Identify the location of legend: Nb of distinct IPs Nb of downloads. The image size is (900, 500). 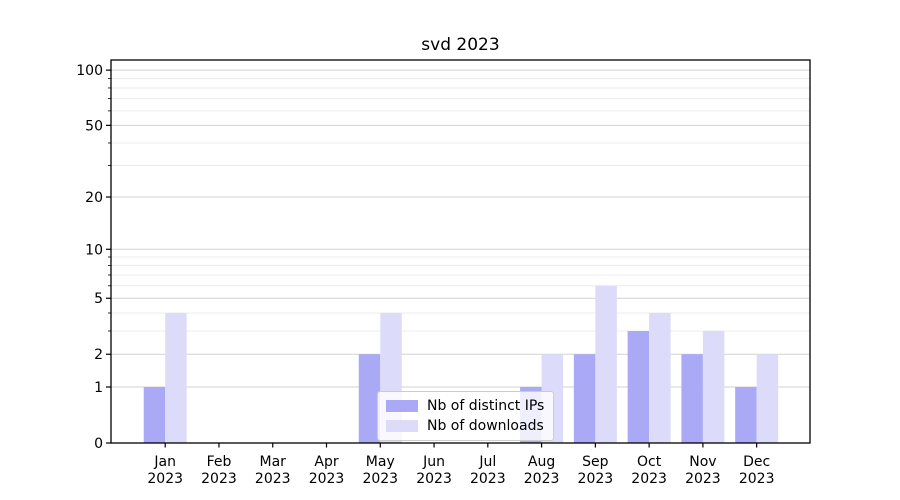
(466, 416).